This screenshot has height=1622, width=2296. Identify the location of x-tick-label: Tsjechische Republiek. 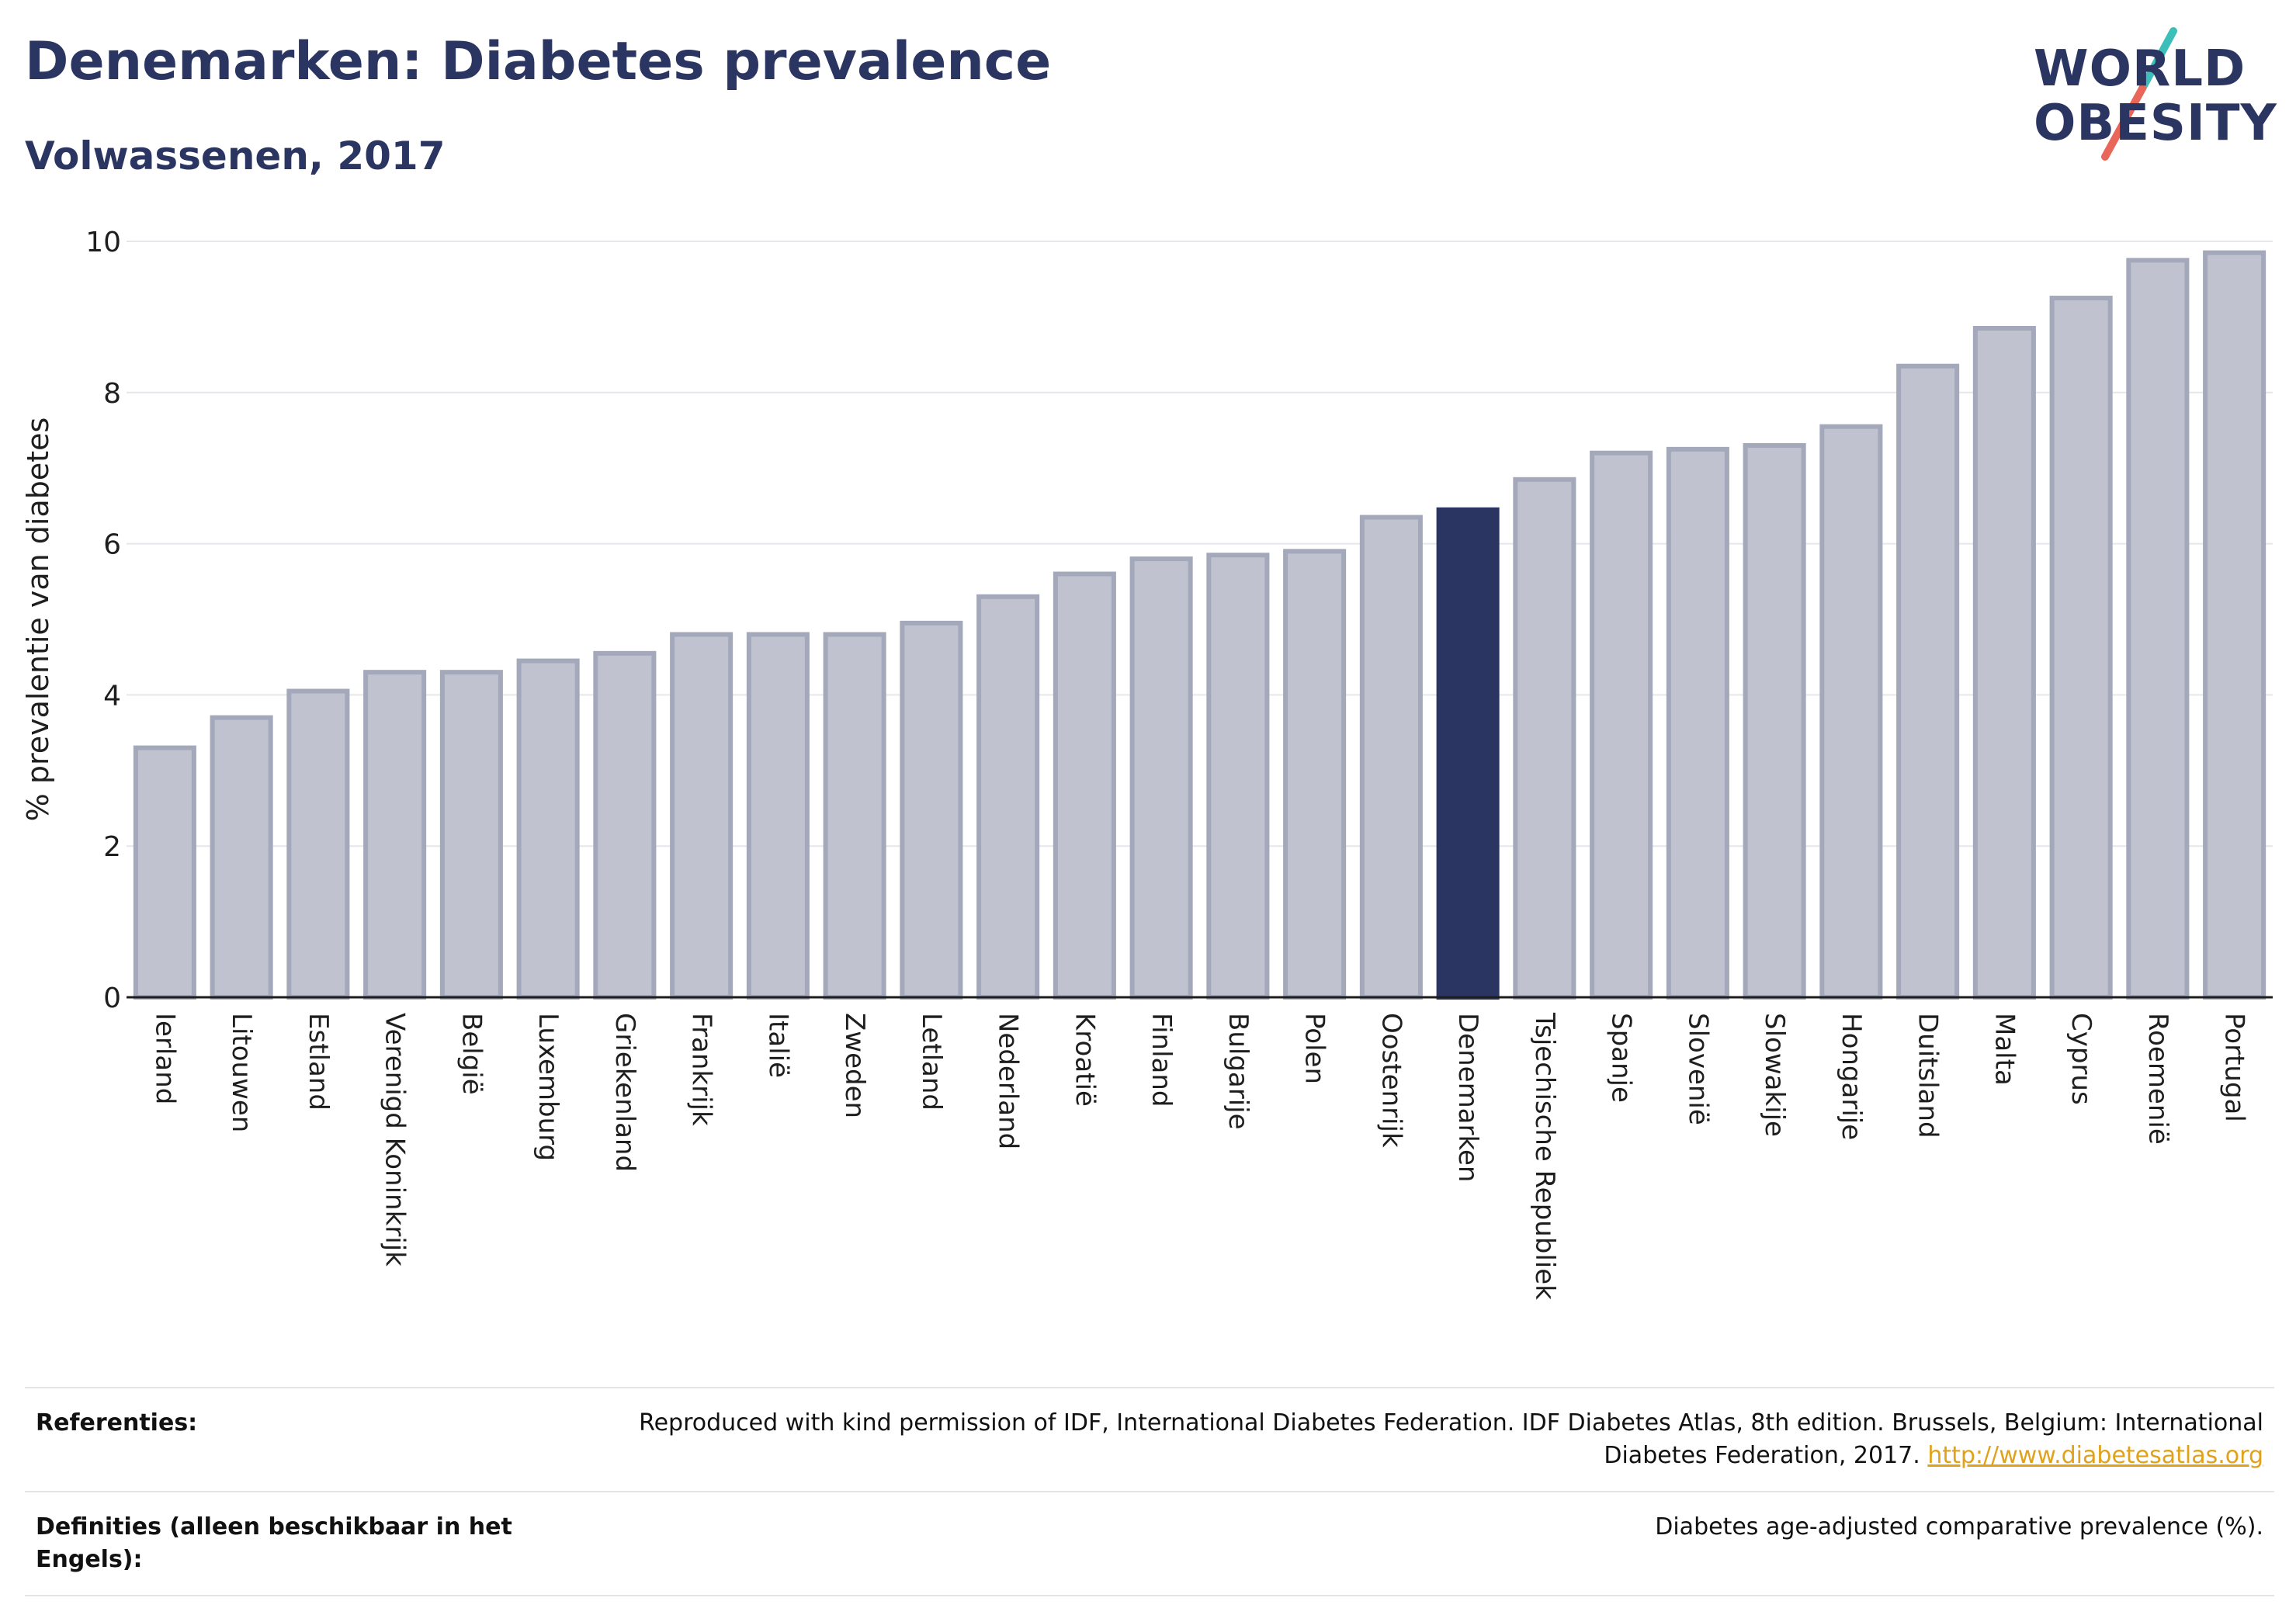
(1544, 1156).